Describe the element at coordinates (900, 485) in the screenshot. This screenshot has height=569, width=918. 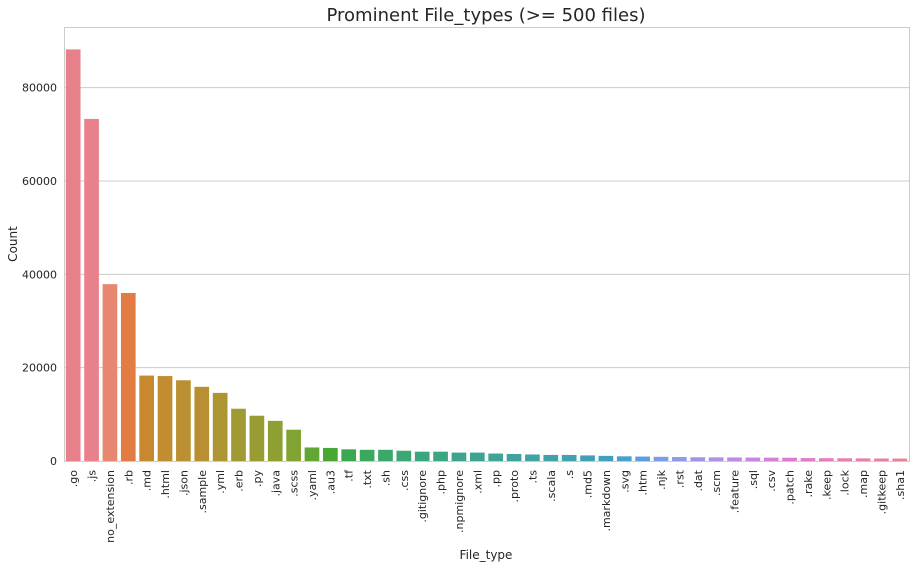
I see `x-tick-label: .sha1` at that location.